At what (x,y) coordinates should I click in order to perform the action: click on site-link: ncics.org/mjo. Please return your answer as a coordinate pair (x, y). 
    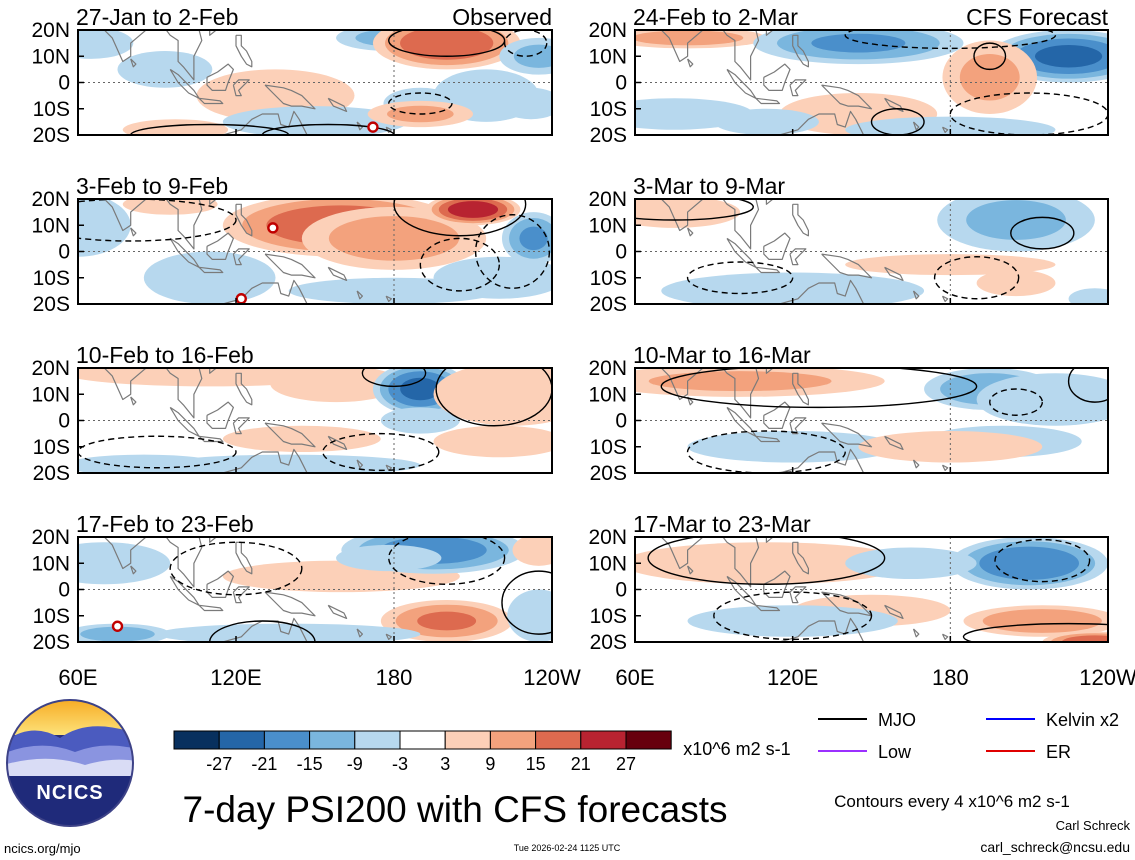
    Looking at the image, I should click on (42, 848).